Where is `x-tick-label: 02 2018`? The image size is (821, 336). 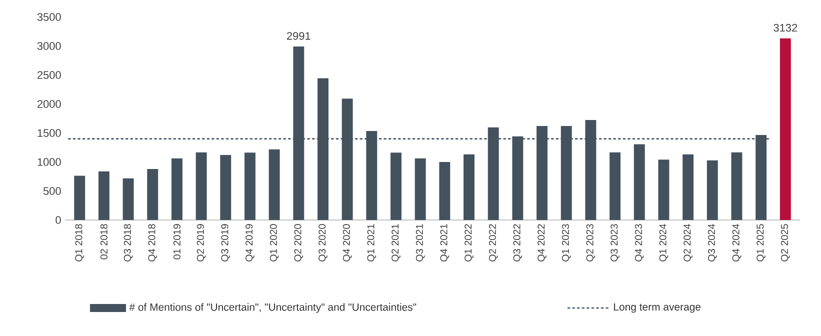
x-tick-label: 02 2018 is located at coordinates (104, 242).